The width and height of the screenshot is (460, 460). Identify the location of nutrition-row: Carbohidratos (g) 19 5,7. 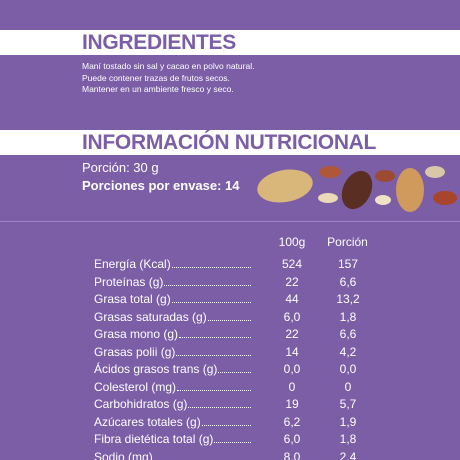
(229, 405).